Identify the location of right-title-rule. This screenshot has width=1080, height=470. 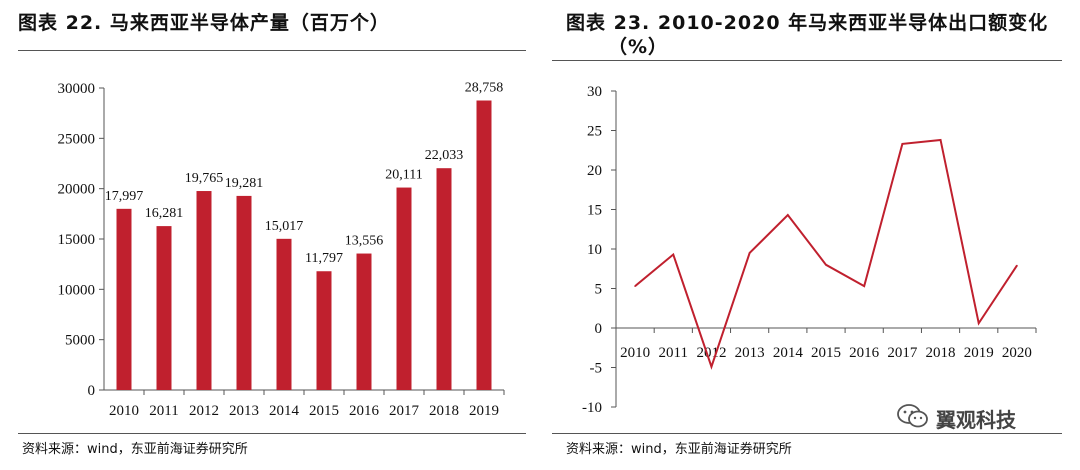
(807, 60).